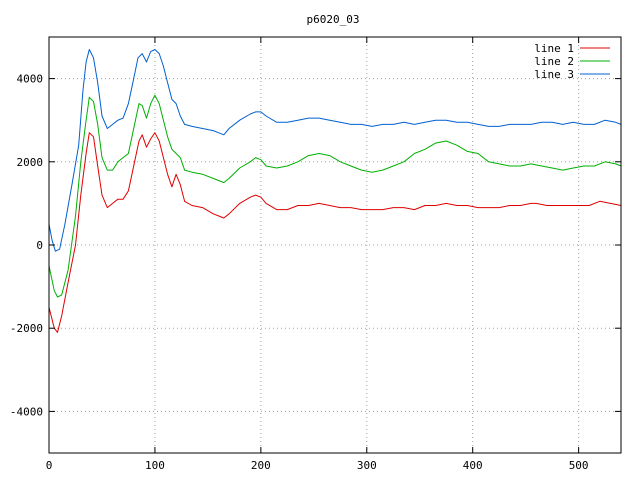 The image size is (640, 480). Describe the element at coordinates (333, 19) in the screenshot. I see `chart-title: p6020_03` at that location.